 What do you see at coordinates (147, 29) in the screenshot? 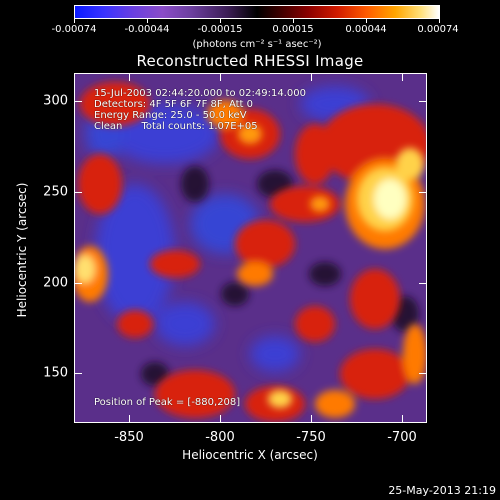
I see `colorbar-tick-label: -0.00044` at bounding box center [147, 29].